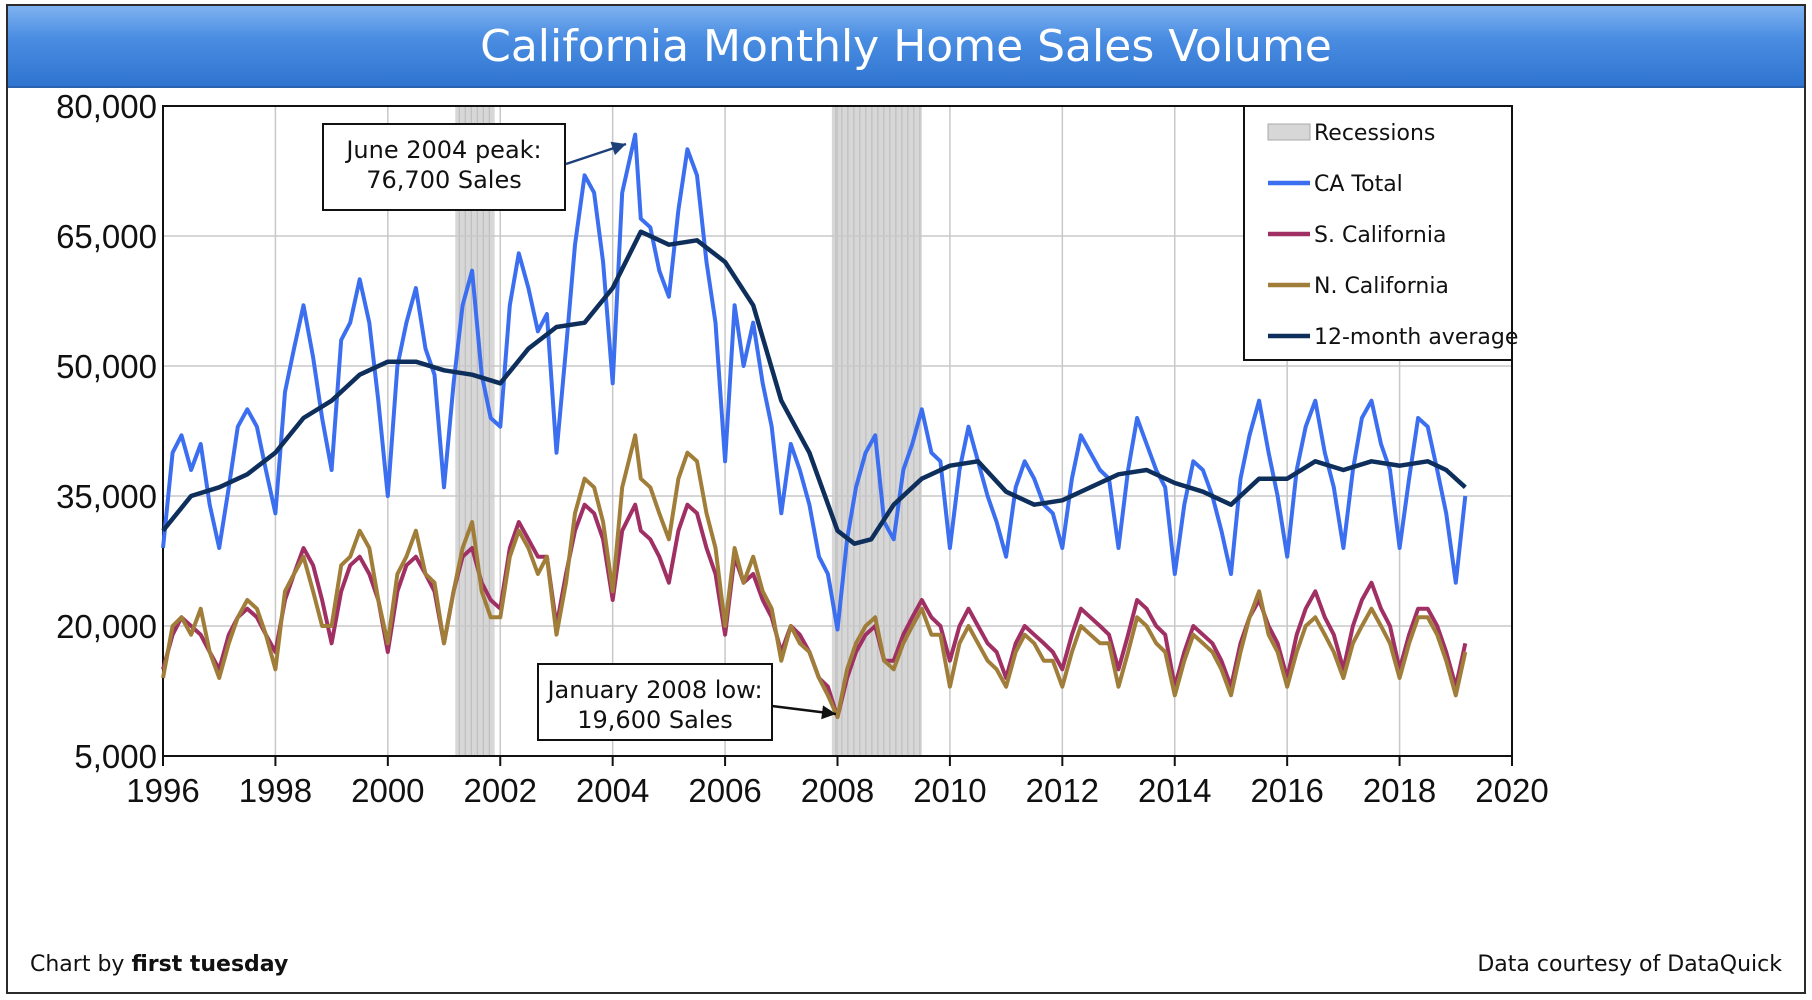 The width and height of the screenshot is (1812, 1000). What do you see at coordinates (1289, 132) in the screenshot?
I see `legend-swatch-recession` at bounding box center [1289, 132].